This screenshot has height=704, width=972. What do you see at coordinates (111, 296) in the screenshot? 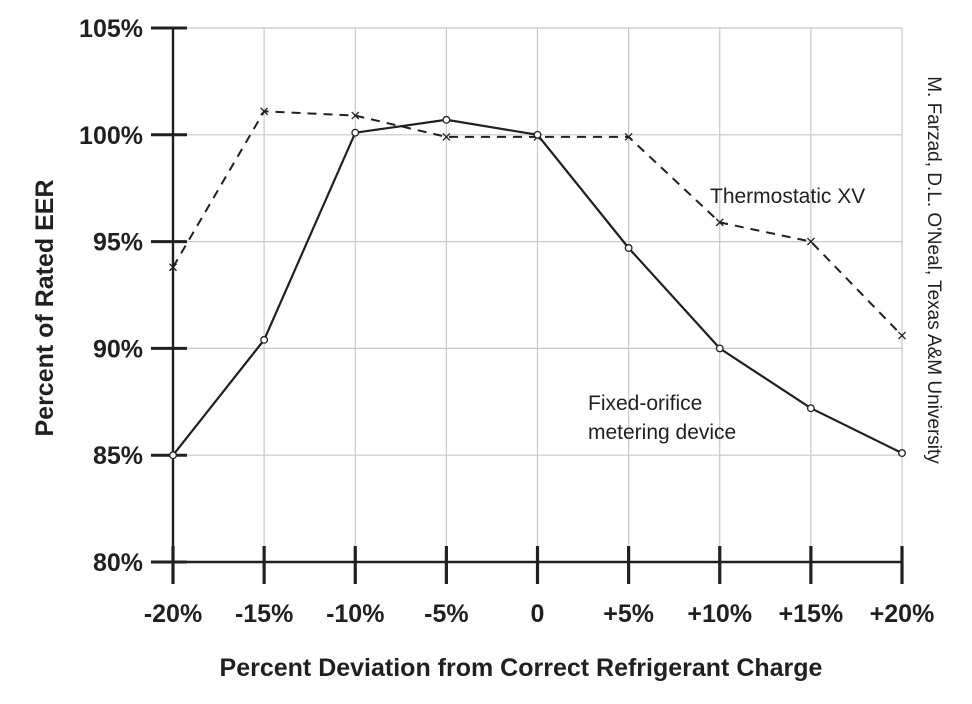
I see `y-tick-labels: 80% 85% 90% 95% 100% 105%` at bounding box center [111, 296].